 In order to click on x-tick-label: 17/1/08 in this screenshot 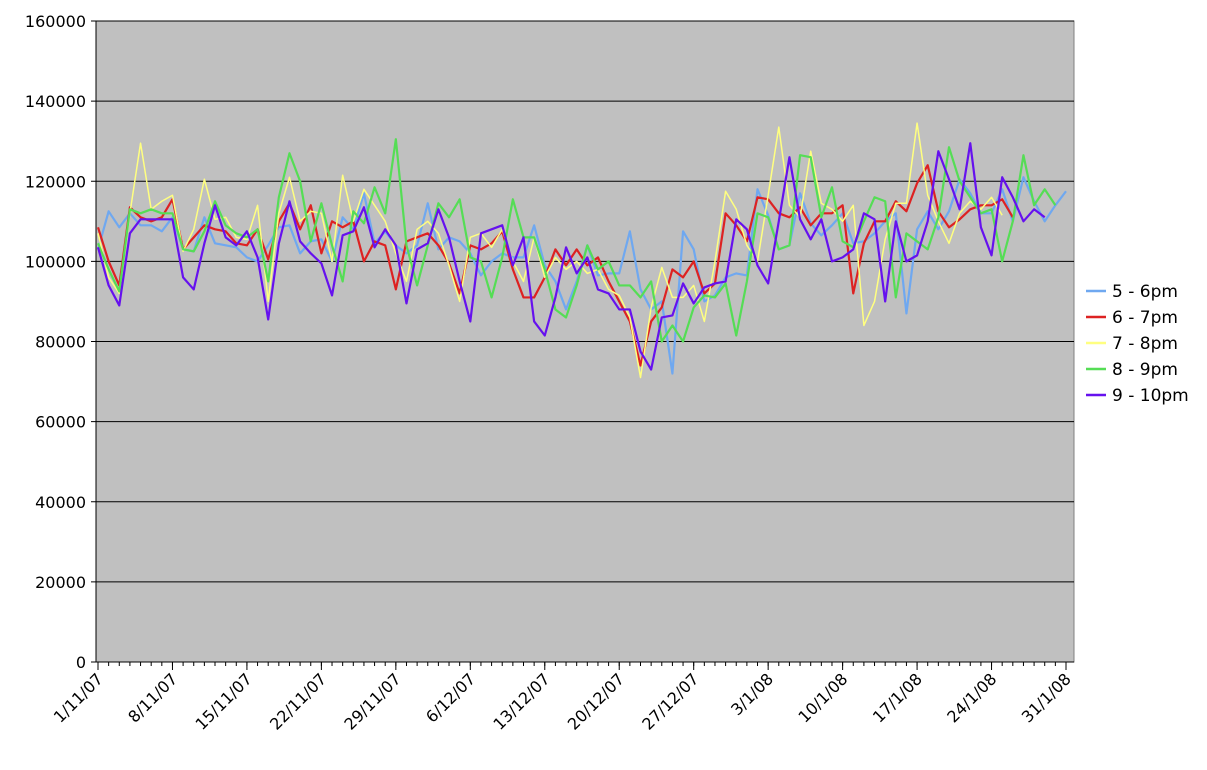, I will do `click(897, 697)`.